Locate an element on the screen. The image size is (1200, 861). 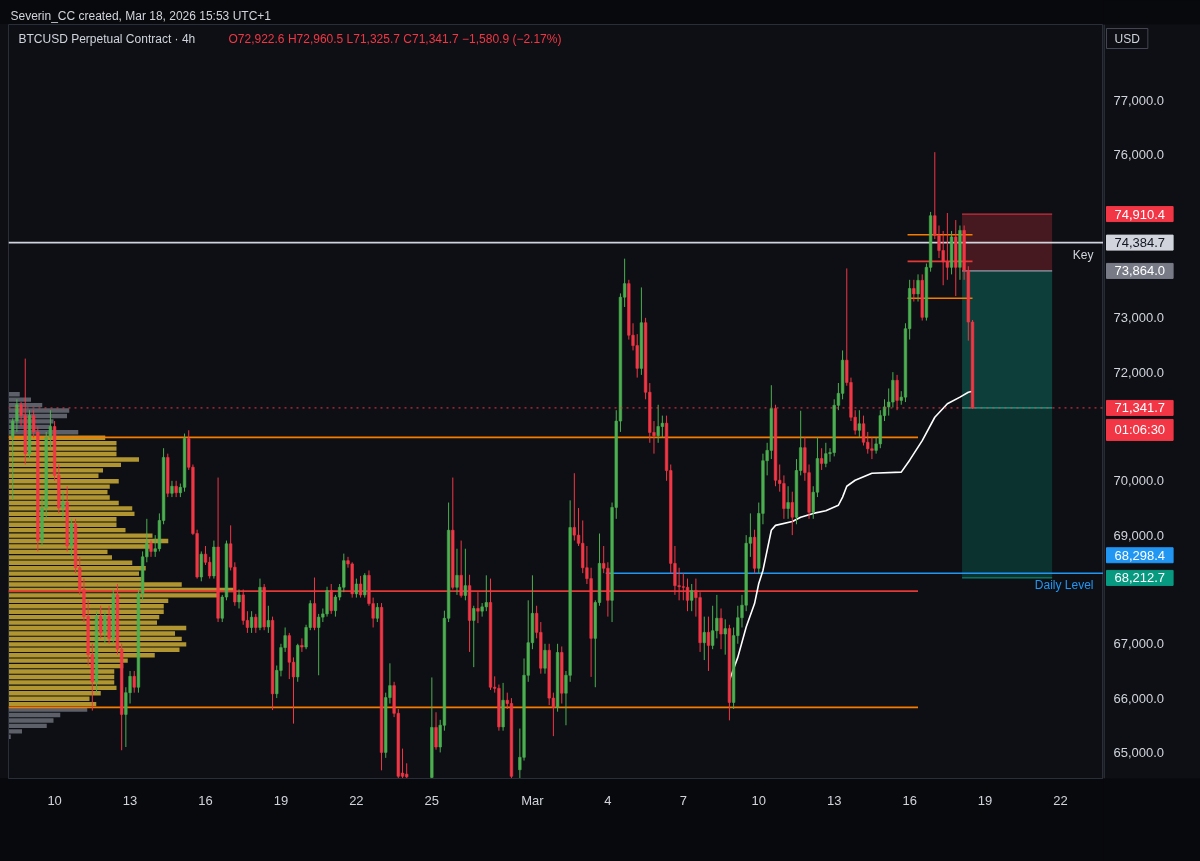
y-tick-label: 68,212.7 is located at coordinates (1140, 578).